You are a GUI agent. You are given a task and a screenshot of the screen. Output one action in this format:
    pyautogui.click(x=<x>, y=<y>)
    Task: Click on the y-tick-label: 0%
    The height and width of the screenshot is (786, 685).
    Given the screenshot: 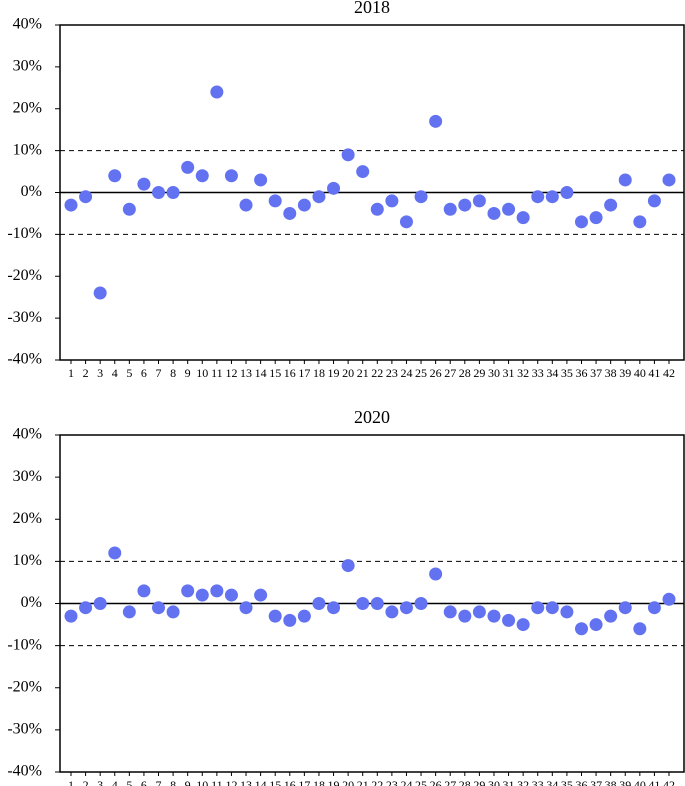 What is the action you would take?
    pyautogui.click(x=31, y=191)
    